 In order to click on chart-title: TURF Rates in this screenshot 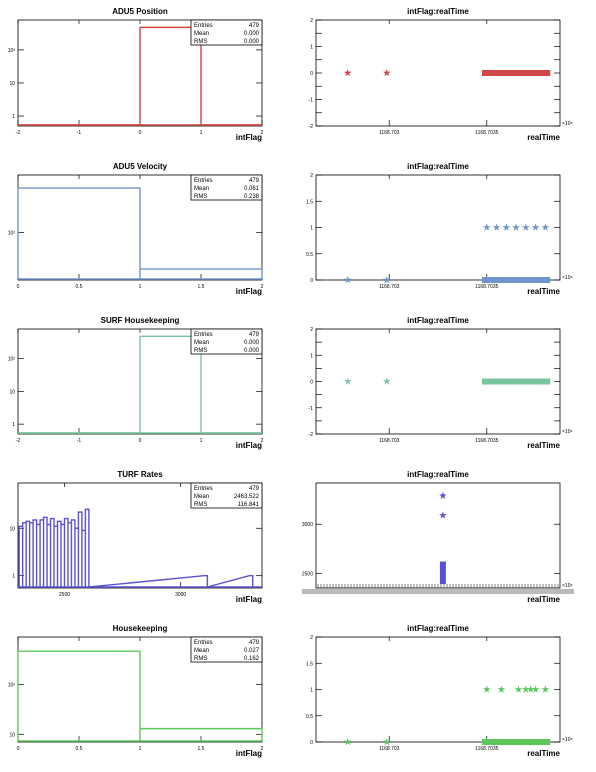, I will do `click(140, 474)`.